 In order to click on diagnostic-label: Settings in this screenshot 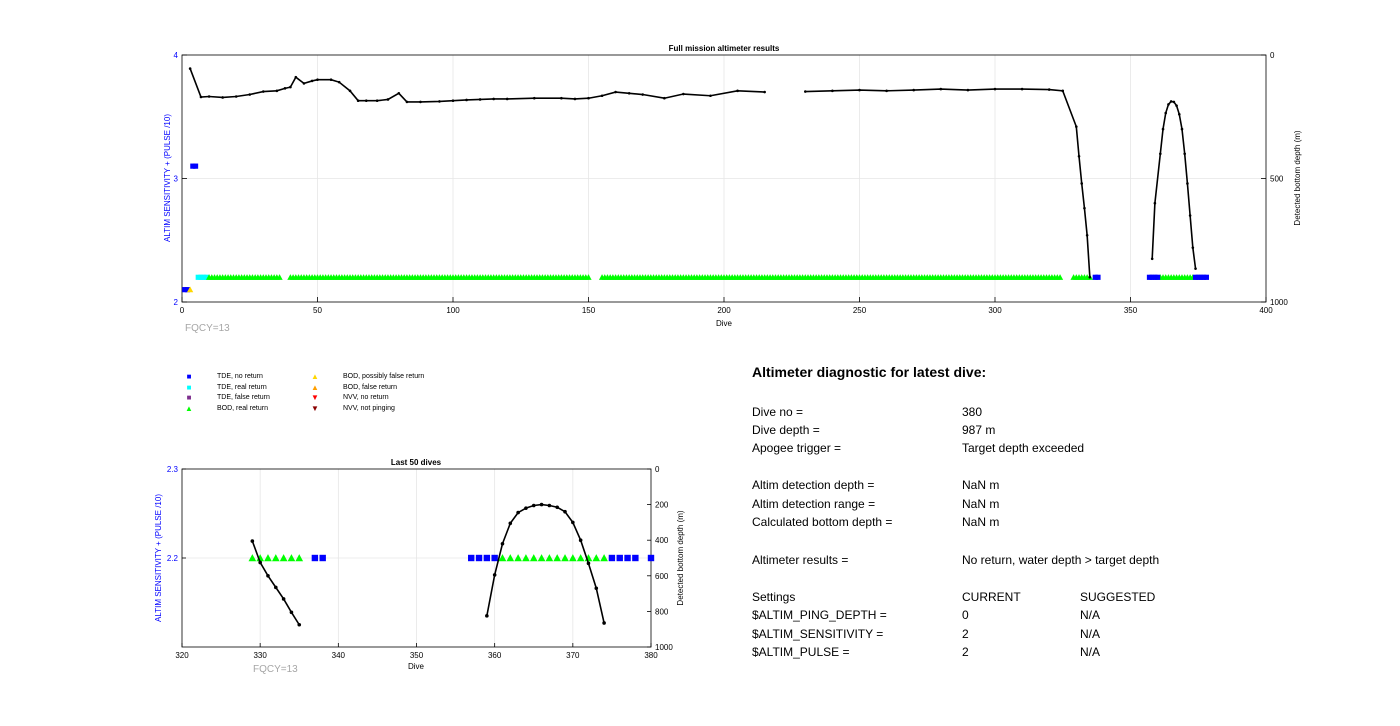, I will do `click(774, 597)`.